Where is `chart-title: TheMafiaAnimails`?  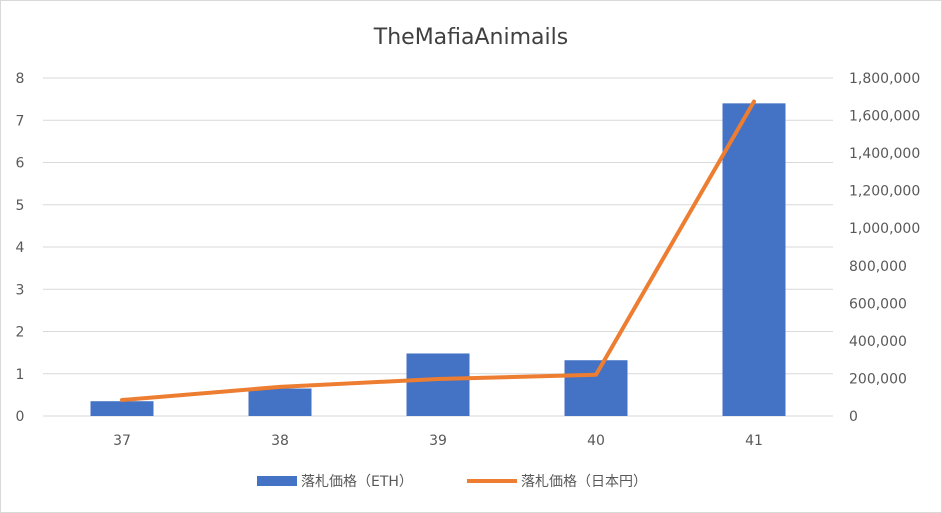 chart-title: TheMafiaAnimails is located at coordinates (470, 37).